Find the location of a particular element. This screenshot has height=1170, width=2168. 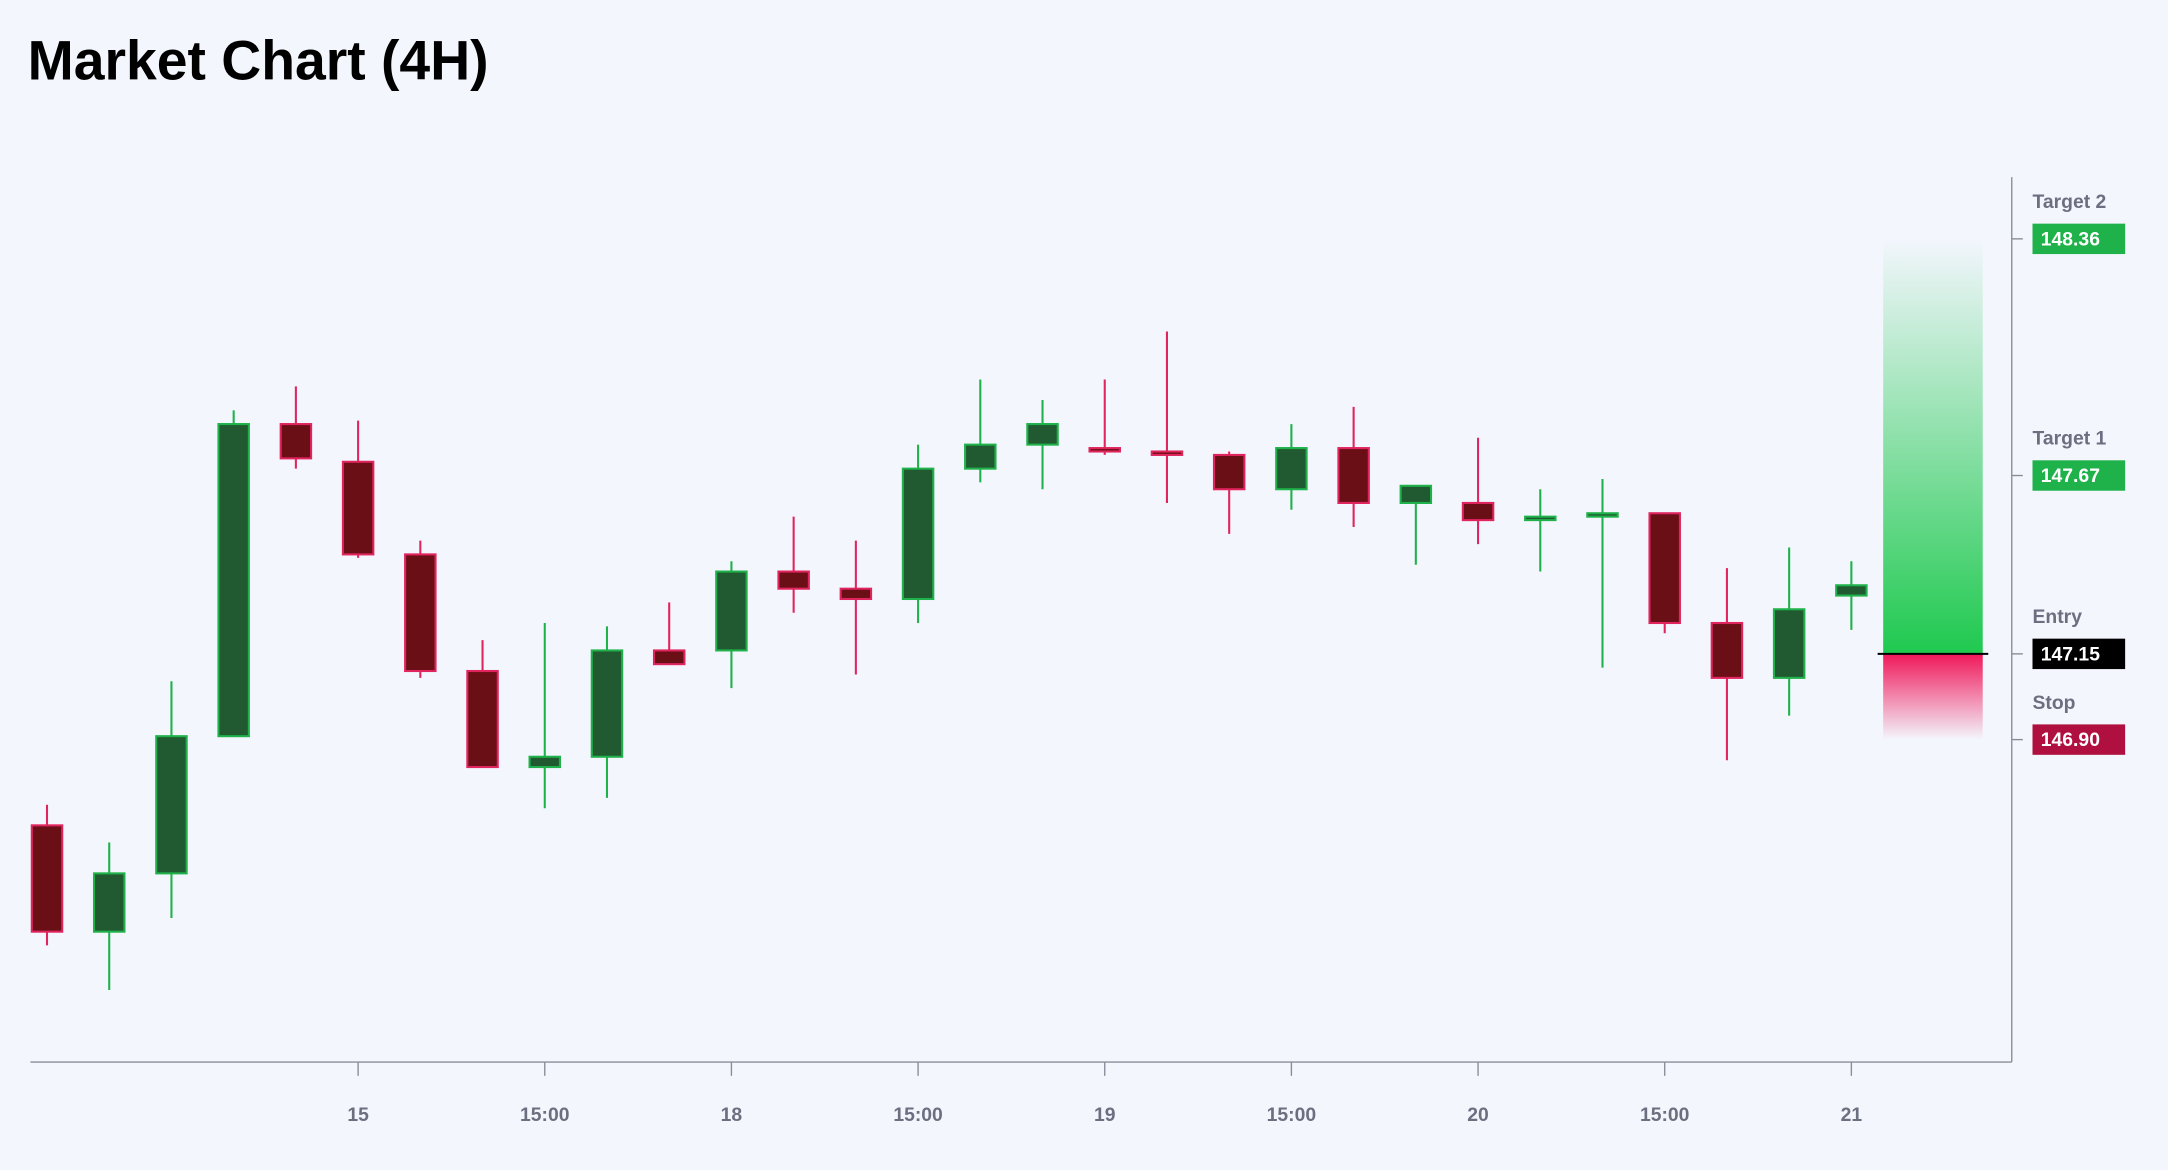

level-name: Target 1 is located at coordinates (2070, 439).